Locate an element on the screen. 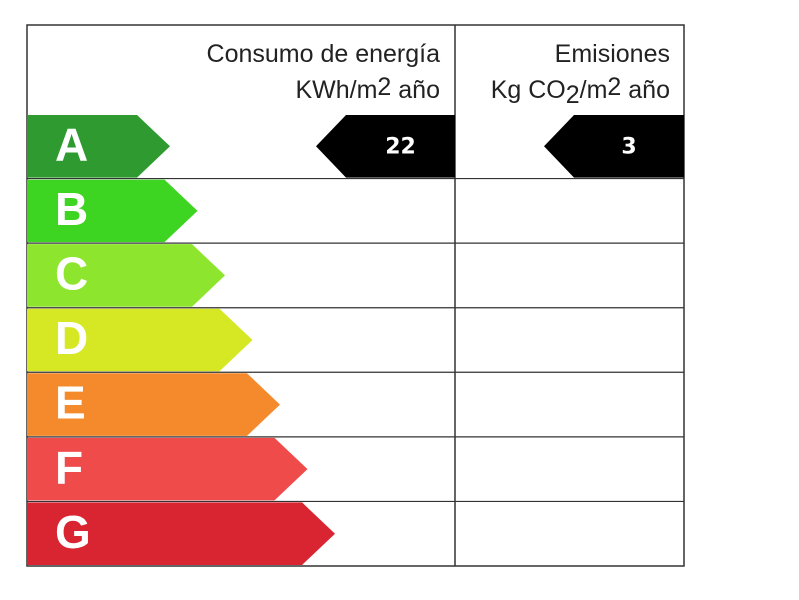 The height and width of the screenshot is (600, 799). emissions-title: Emisiones is located at coordinates (612, 54).